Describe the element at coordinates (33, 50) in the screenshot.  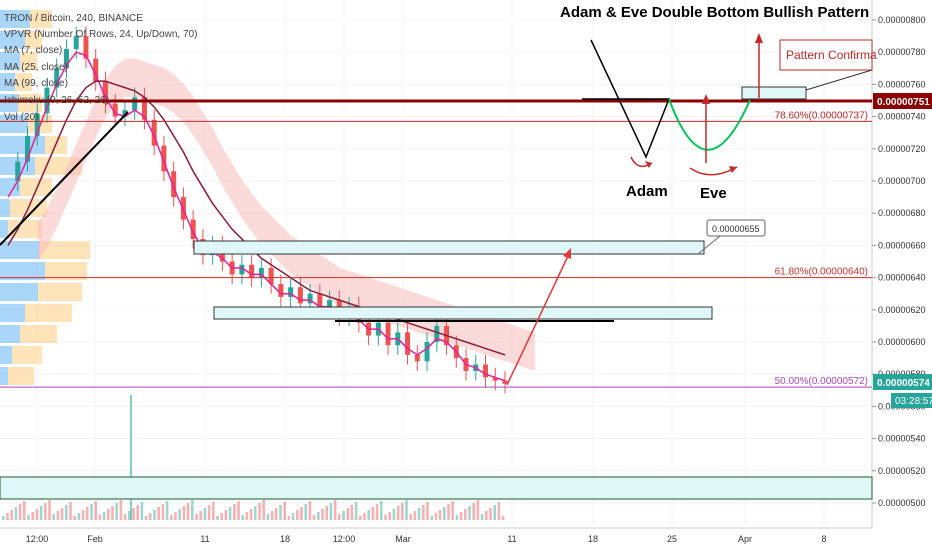
I see `indicator-ma7: MA (7, close)` at that location.